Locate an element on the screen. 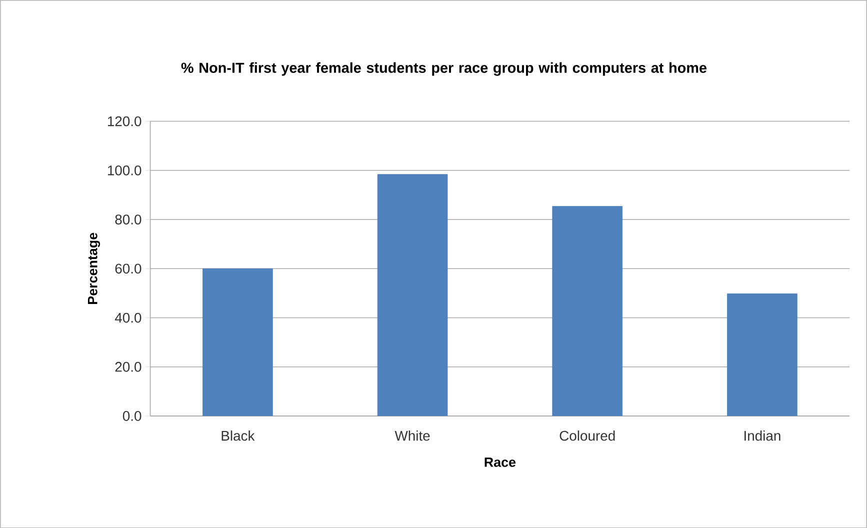  y-tick-label: 100.0 is located at coordinates (125, 170).